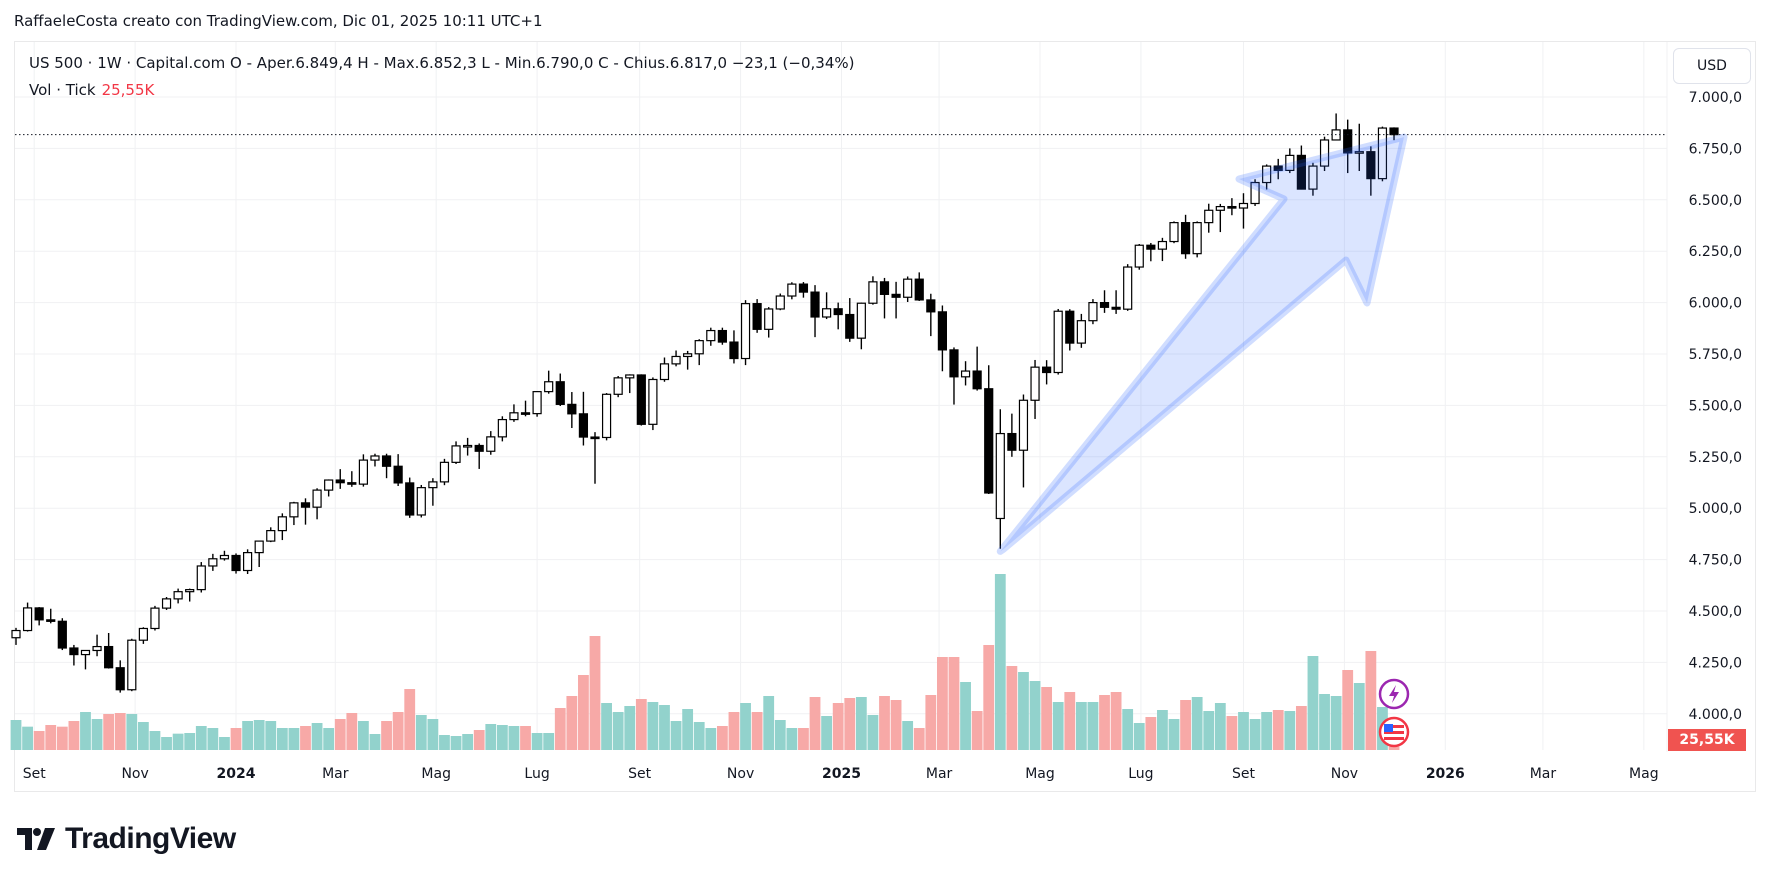 This screenshot has width=1772, height=883. I want to click on currency-button: USD, so click(1712, 66).